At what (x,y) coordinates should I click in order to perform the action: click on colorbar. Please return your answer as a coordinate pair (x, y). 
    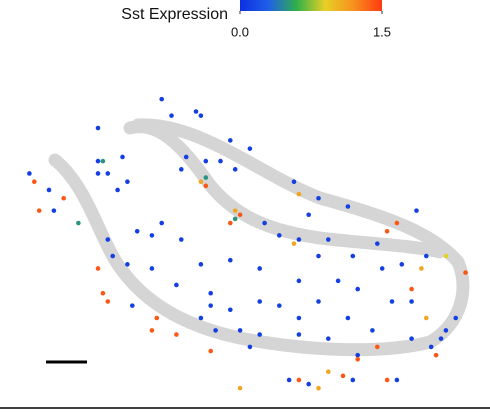
    Looking at the image, I should click on (311, 5).